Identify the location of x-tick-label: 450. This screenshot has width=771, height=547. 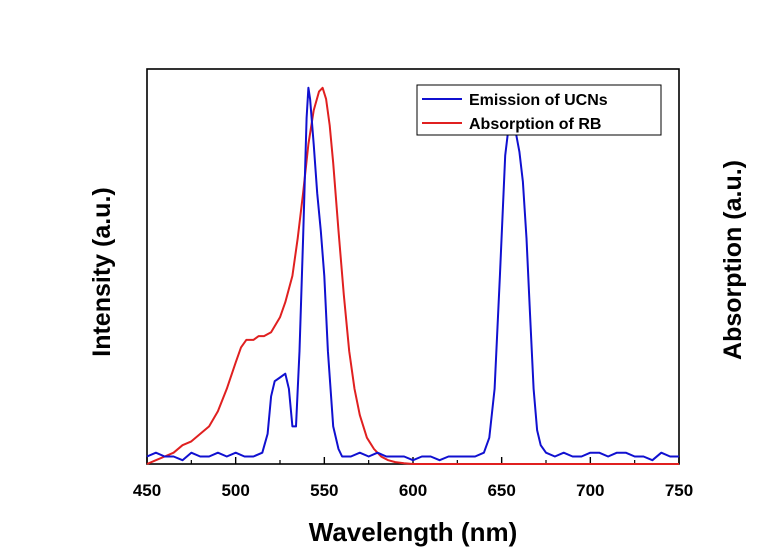
(147, 490).